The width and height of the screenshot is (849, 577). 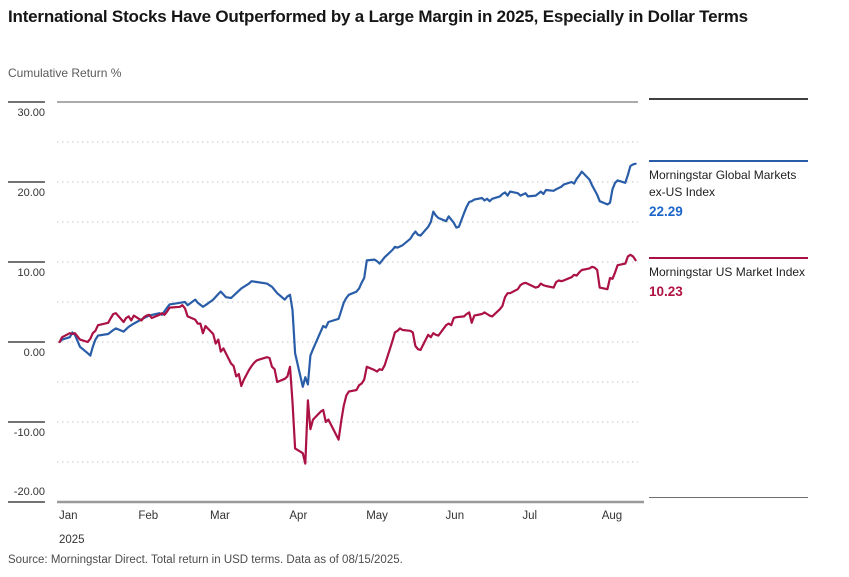 What do you see at coordinates (727, 272) in the screenshot?
I see `us-market-label: Morningstar US Market Index` at bounding box center [727, 272].